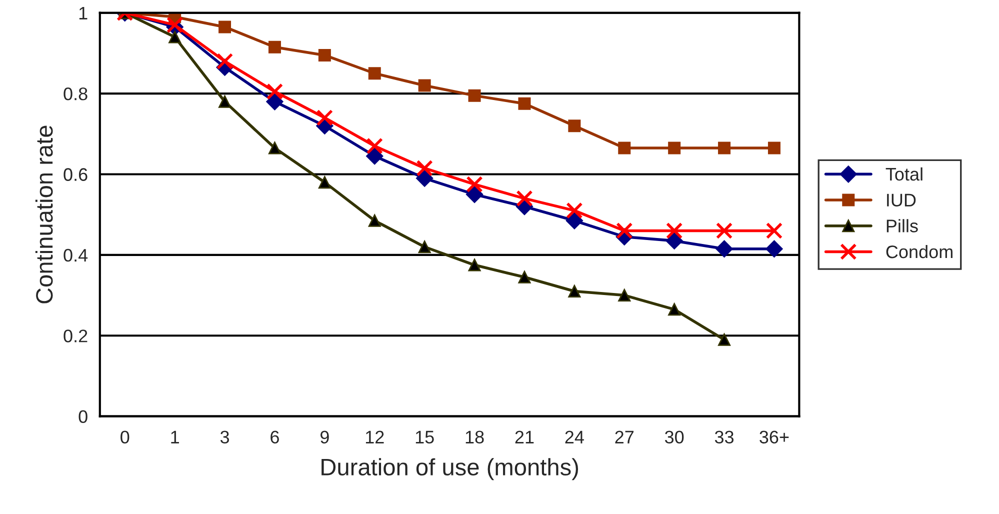 This screenshot has height=514, width=999. I want to click on x-tick-label: 0, so click(125, 437).